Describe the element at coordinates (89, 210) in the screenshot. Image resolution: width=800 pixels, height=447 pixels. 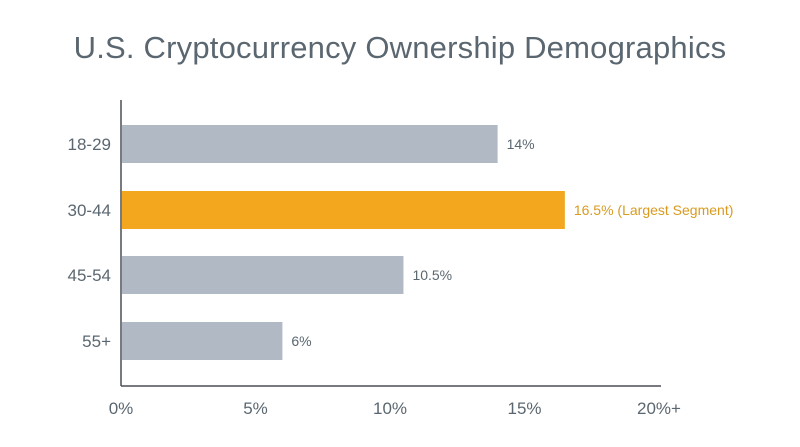
I see `category-label: 30-44` at that location.